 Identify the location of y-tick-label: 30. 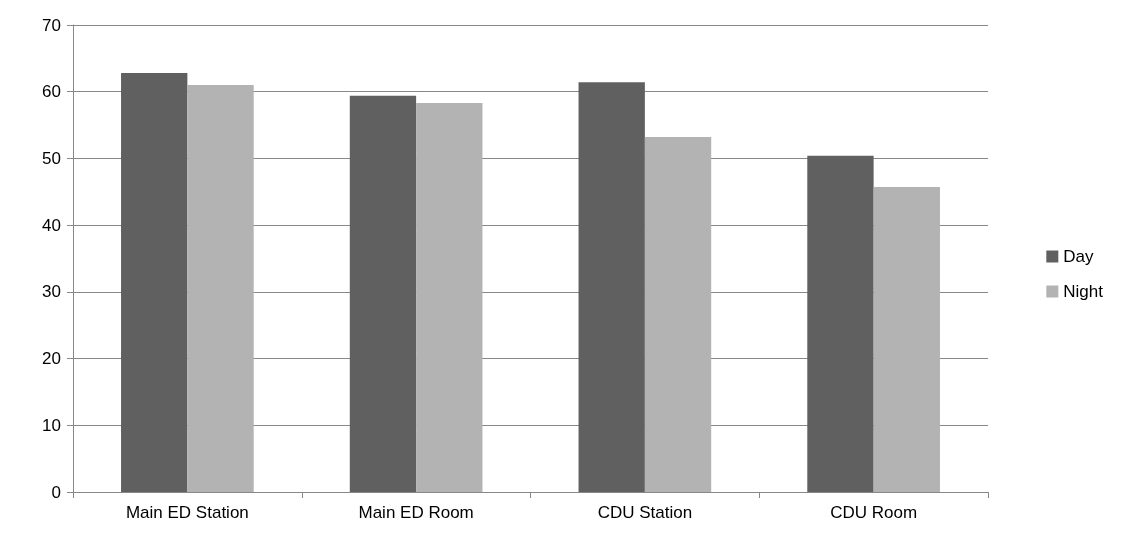
(51, 292).